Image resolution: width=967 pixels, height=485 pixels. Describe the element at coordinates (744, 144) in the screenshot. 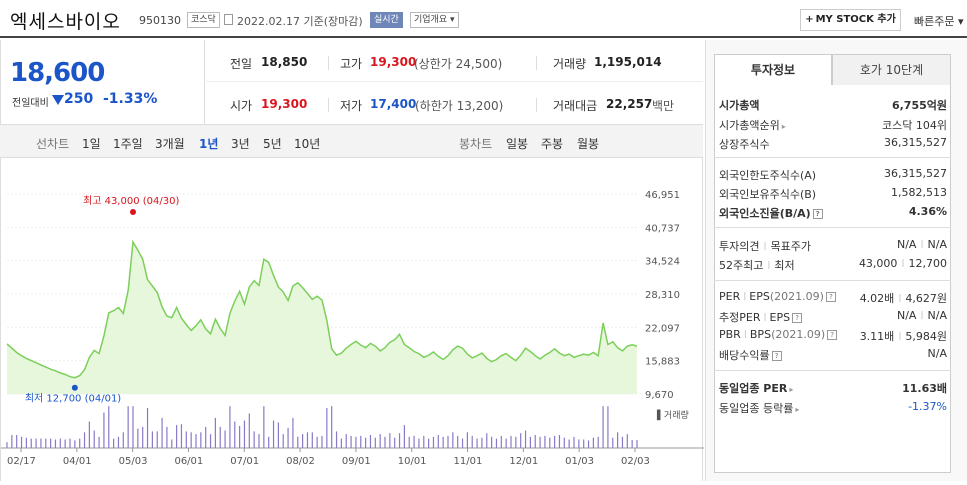

I see `shares-label: 상장주식수` at that location.